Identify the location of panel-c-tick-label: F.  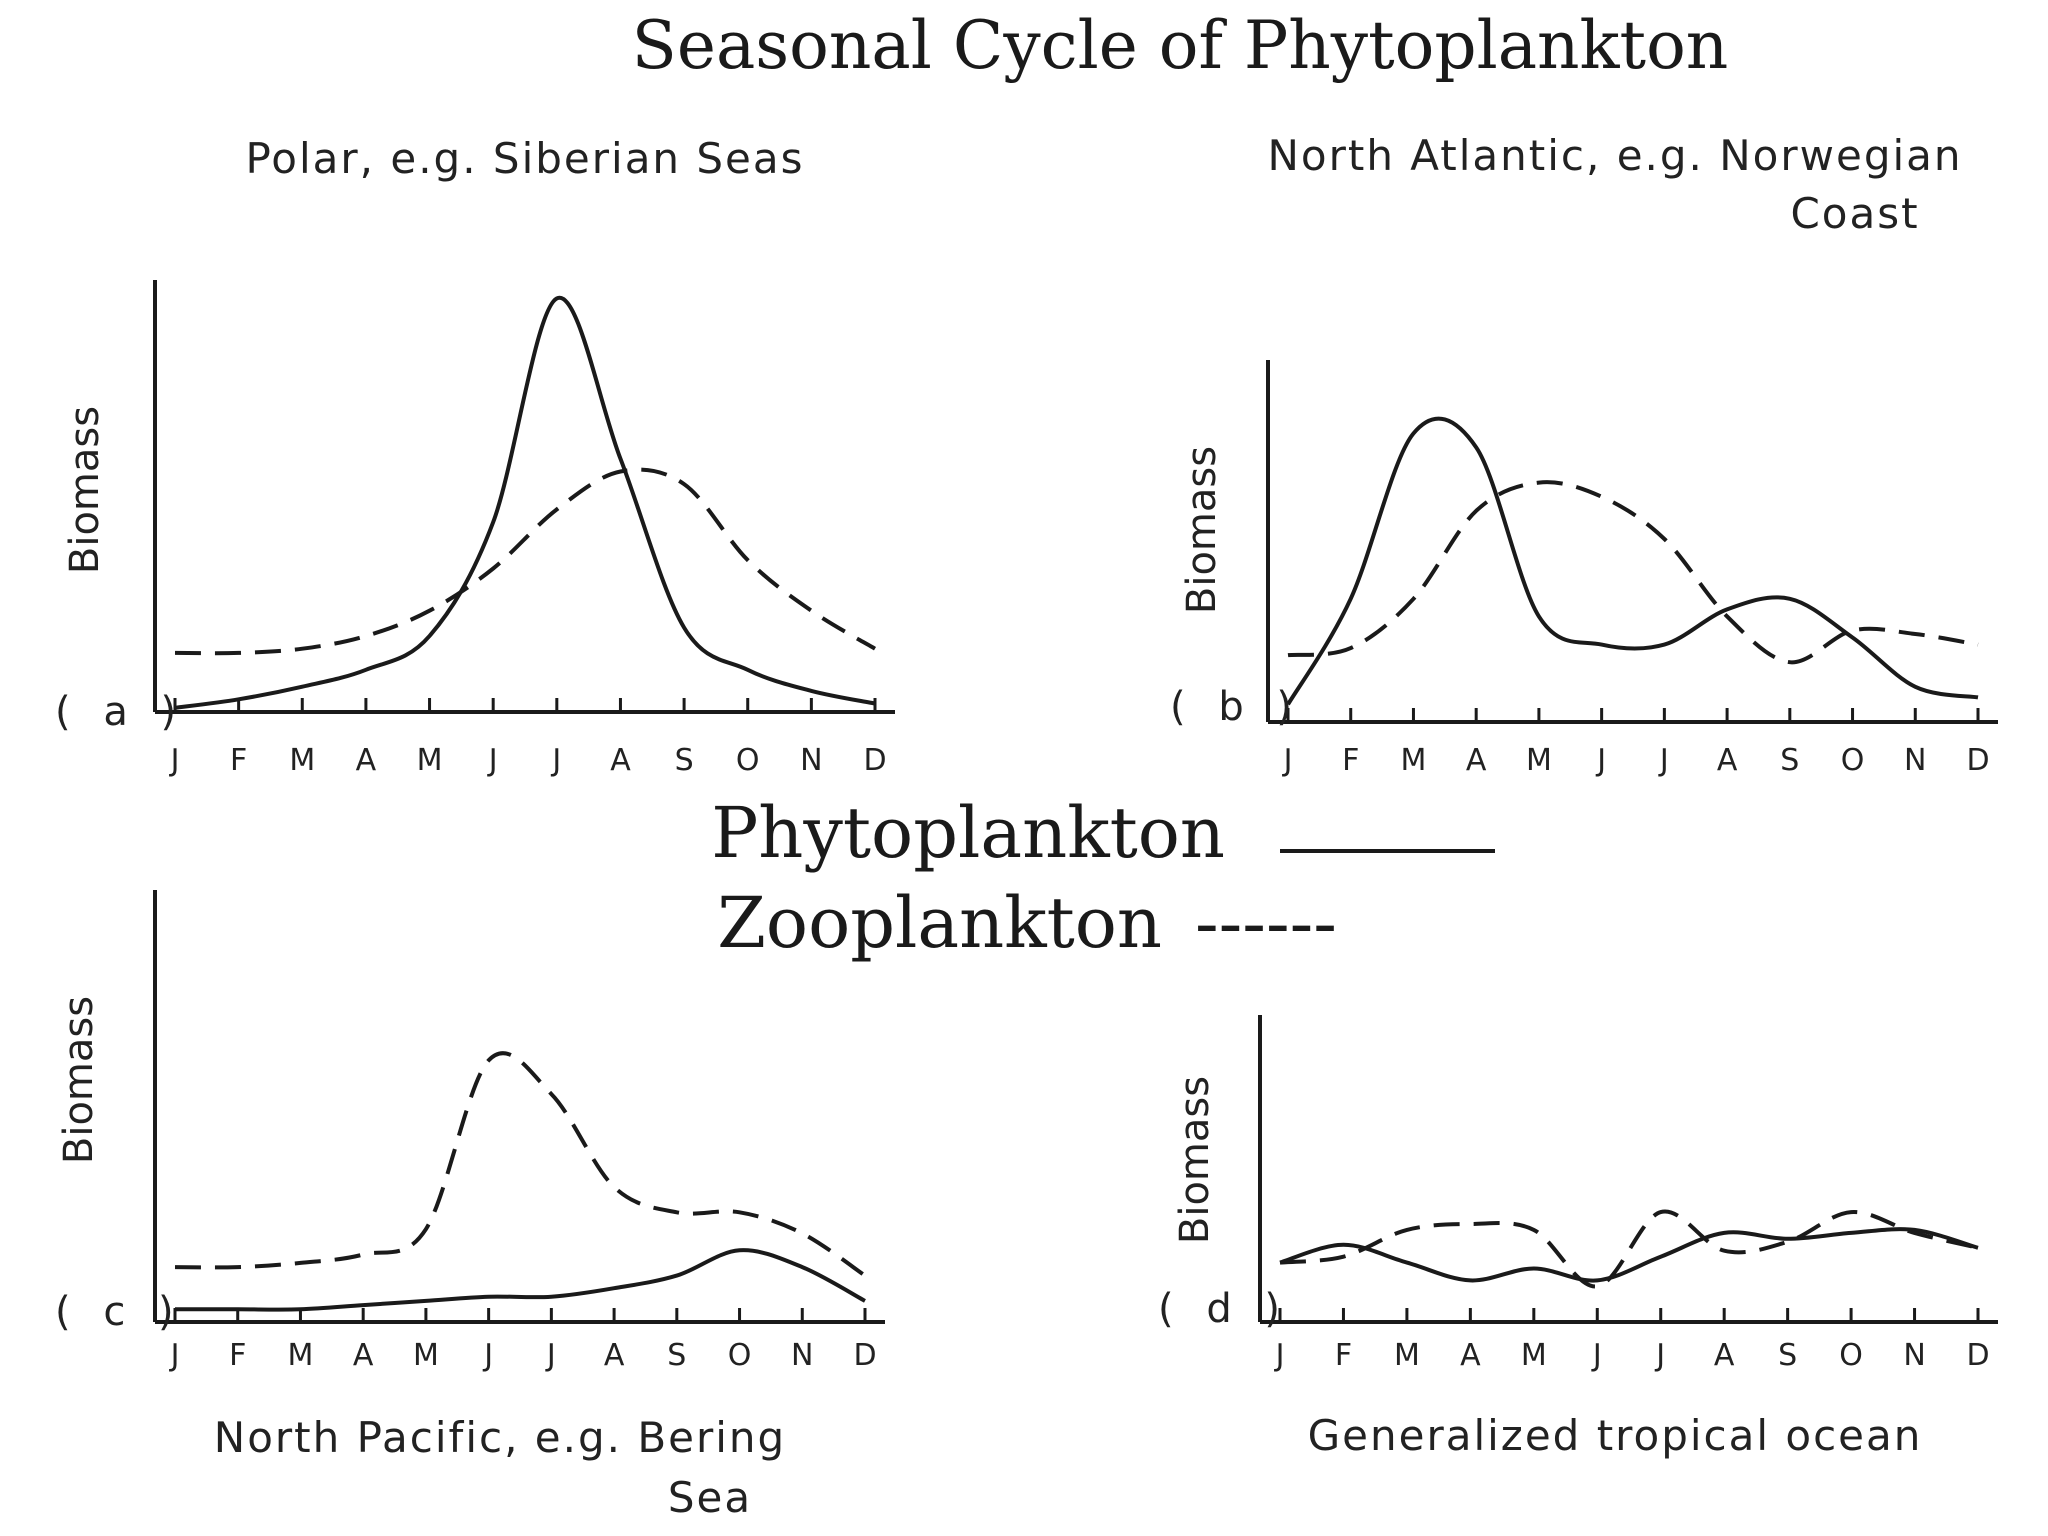
(237, 1355).